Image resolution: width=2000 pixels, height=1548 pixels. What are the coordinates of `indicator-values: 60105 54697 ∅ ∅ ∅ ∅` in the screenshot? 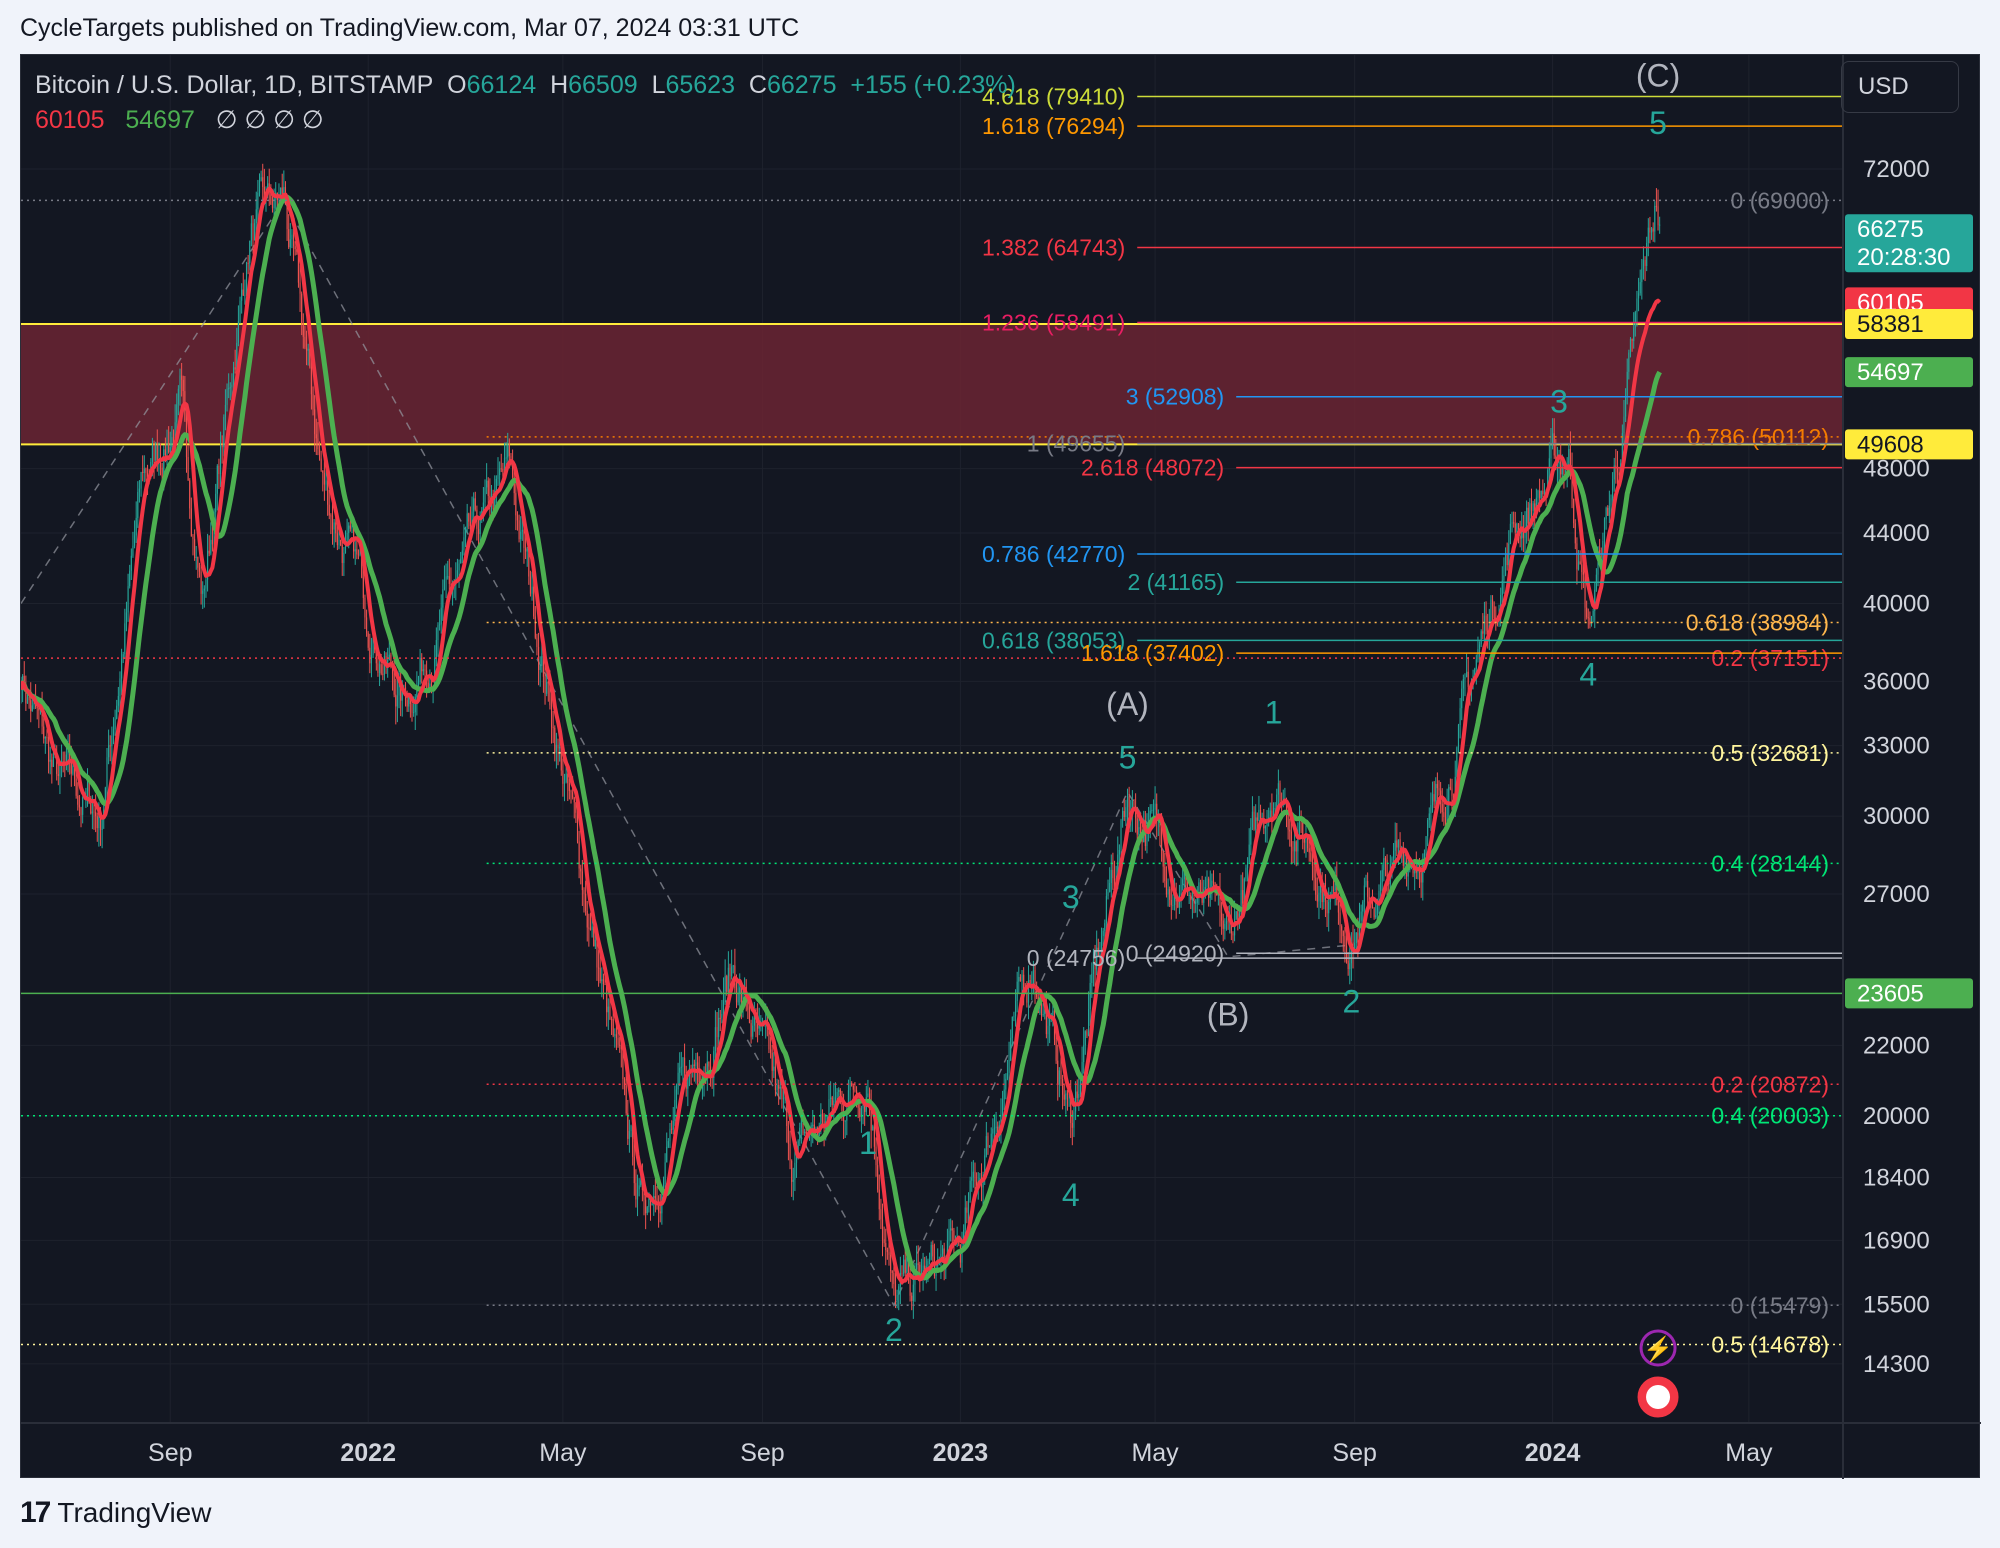 It's located at (179, 120).